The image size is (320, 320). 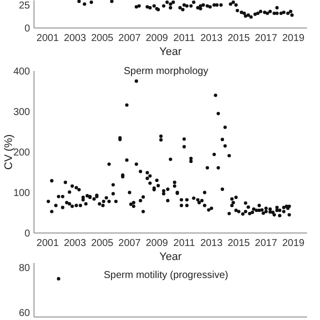 What do you see at coordinates (24, 6) in the screenshot?
I see `y-tick-label: 25` at bounding box center [24, 6].